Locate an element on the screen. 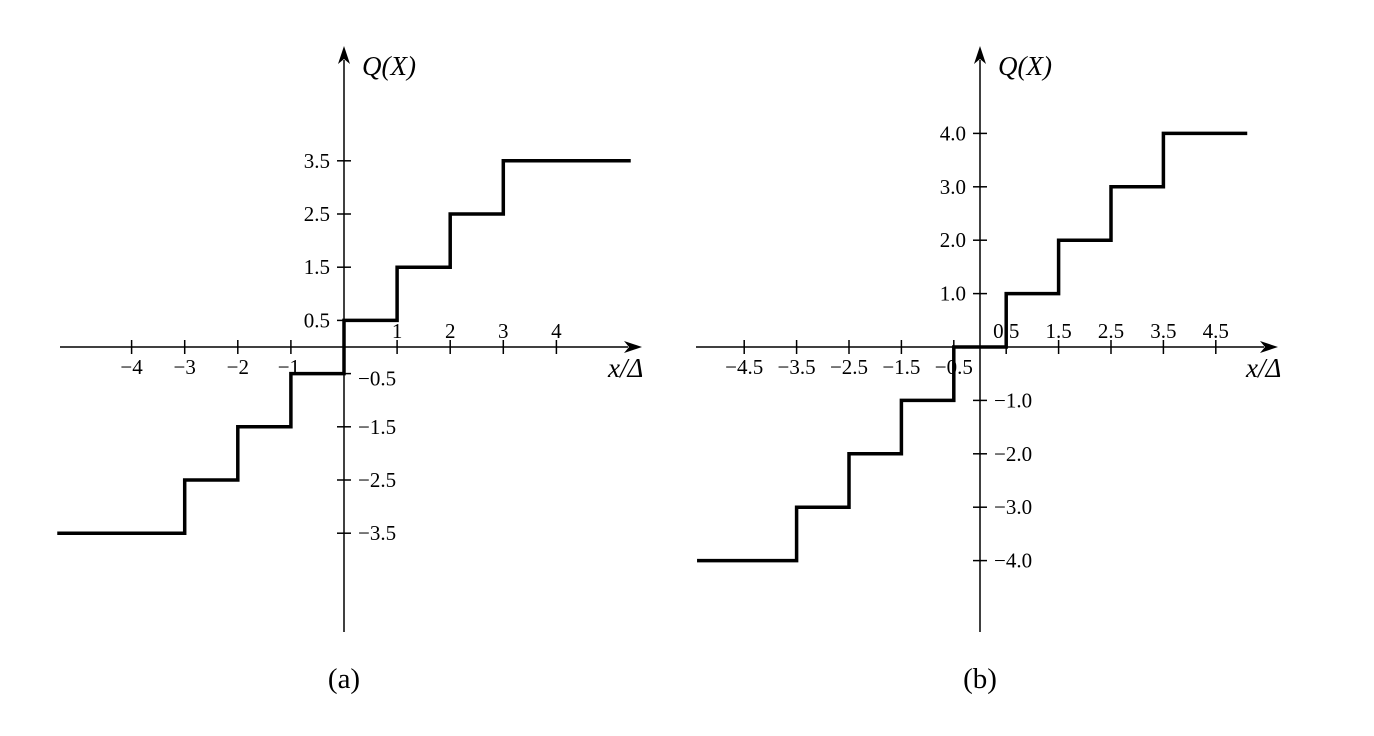 The width and height of the screenshot is (1374, 736). y-tick-label: 3.0 is located at coordinates (953, 187).